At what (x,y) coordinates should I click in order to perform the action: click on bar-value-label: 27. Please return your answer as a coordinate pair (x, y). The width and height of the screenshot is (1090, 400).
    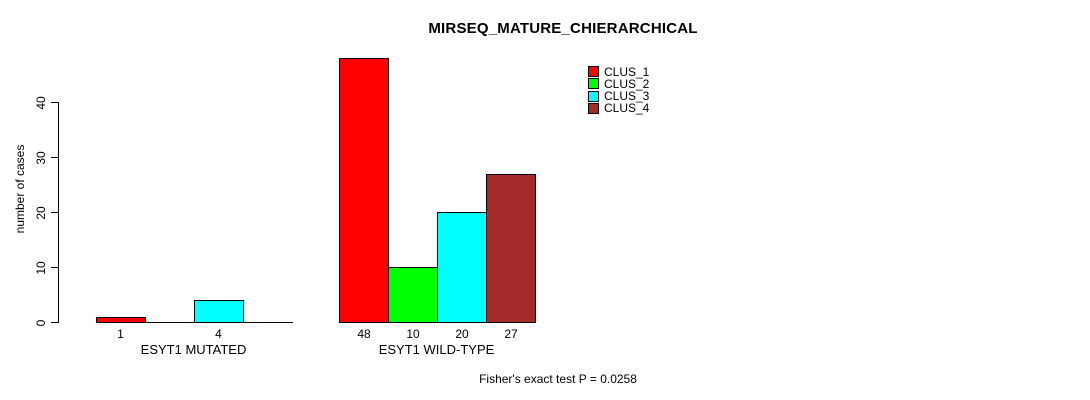
    Looking at the image, I should click on (511, 334).